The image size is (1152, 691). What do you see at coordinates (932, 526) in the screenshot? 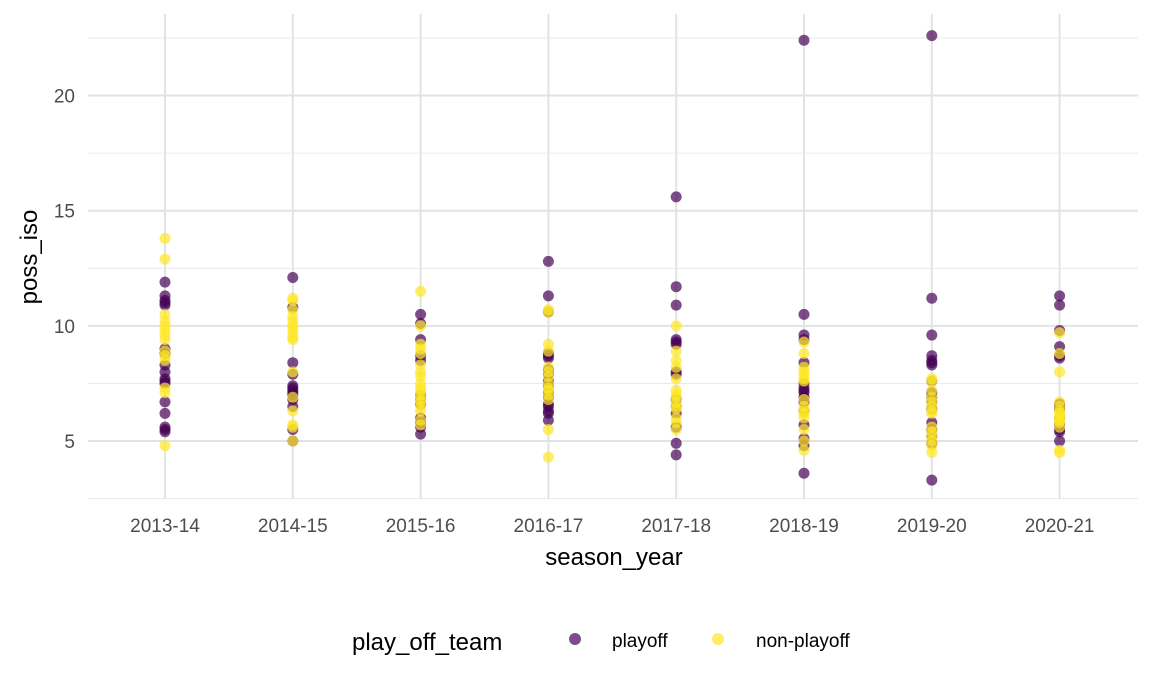
I see `x-tick-label: 2019-20` at bounding box center [932, 526].